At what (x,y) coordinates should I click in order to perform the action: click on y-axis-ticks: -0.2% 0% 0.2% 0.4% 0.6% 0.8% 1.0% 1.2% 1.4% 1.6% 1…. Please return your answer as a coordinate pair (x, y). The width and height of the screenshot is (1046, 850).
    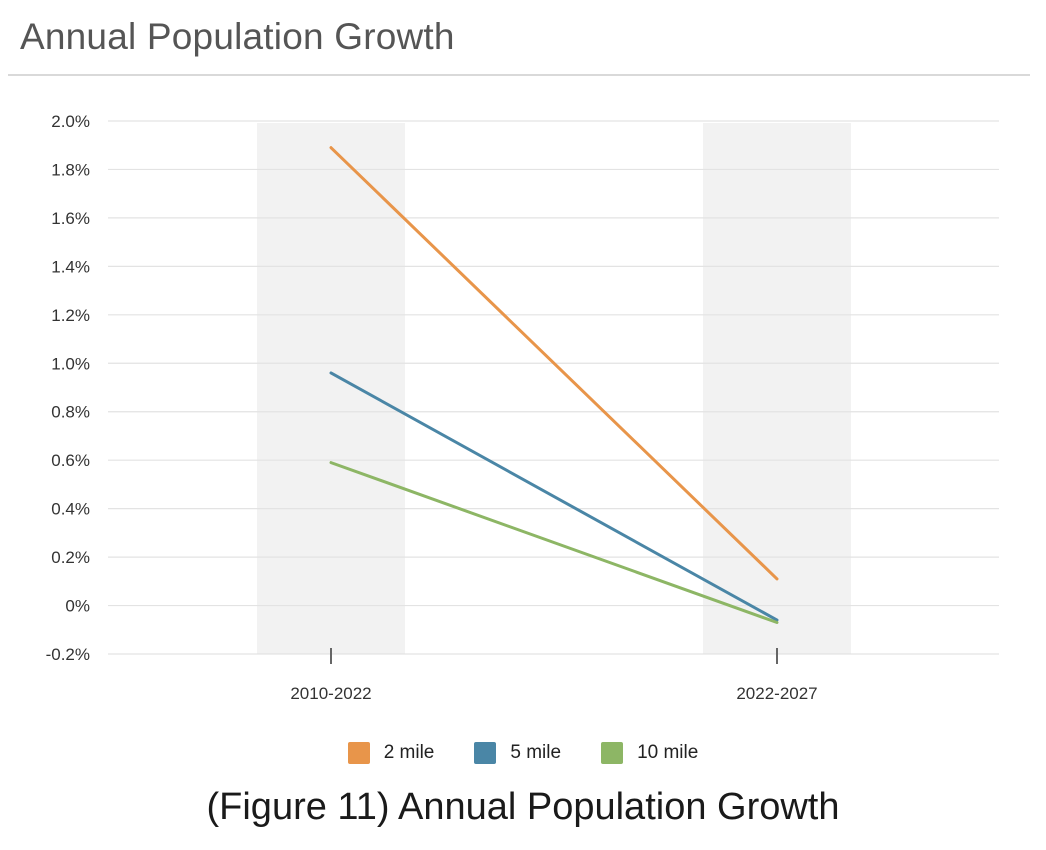
    Looking at the image, I should click on (68, 388).